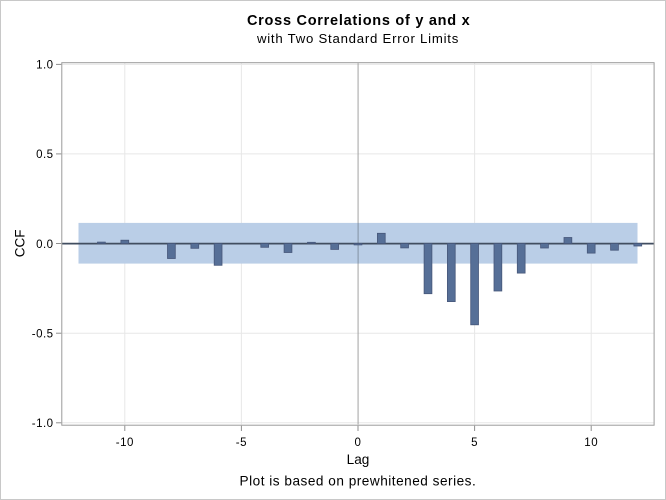 The image size is (666, 500). I want to click on svg-text: 0, so click(358, 443).